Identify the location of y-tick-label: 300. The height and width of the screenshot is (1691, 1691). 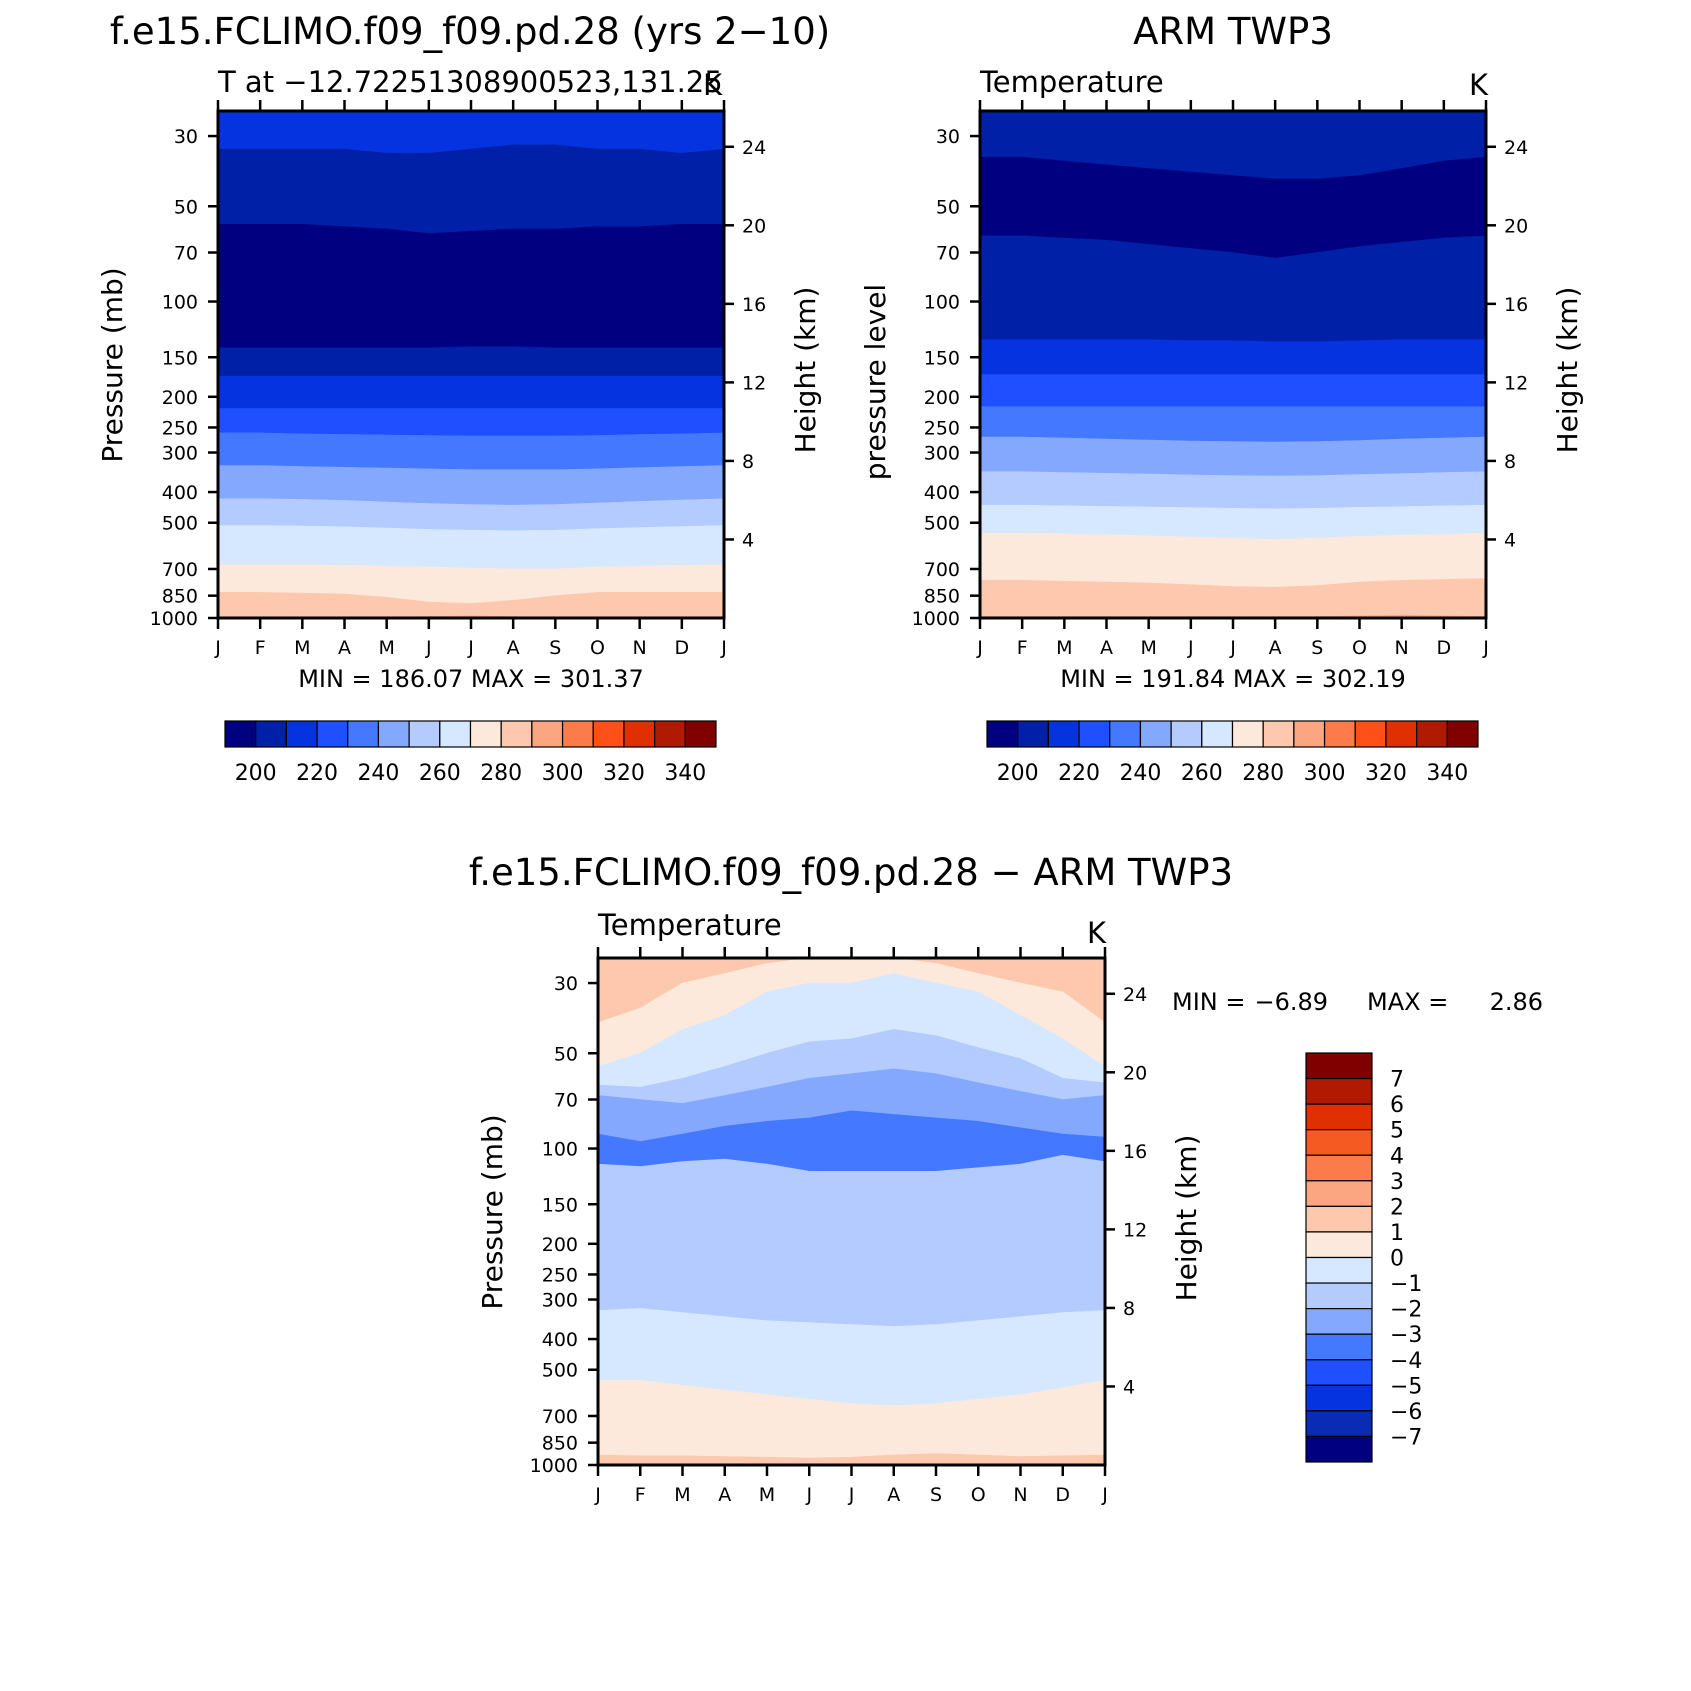
(560, 1301).